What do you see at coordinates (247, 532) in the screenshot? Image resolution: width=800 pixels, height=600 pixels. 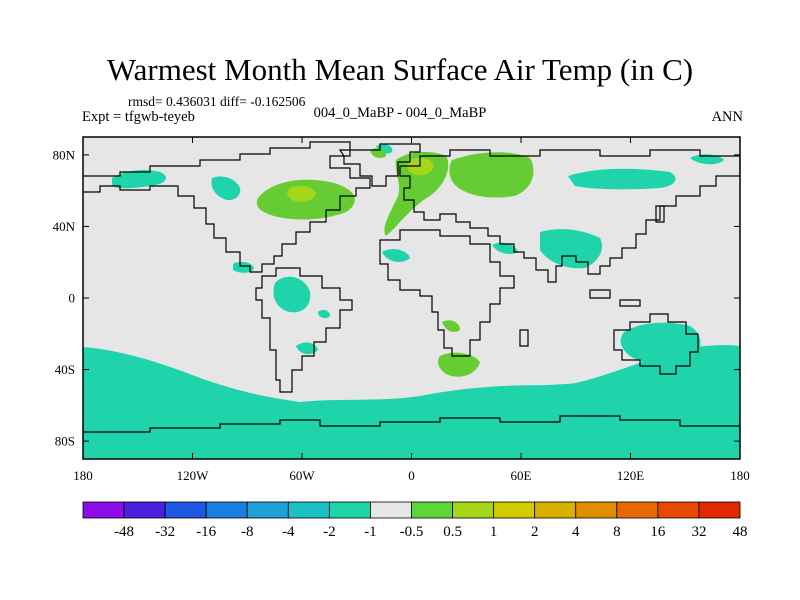 I see `colorbar-label: -8` at bounding box center [247, 532].